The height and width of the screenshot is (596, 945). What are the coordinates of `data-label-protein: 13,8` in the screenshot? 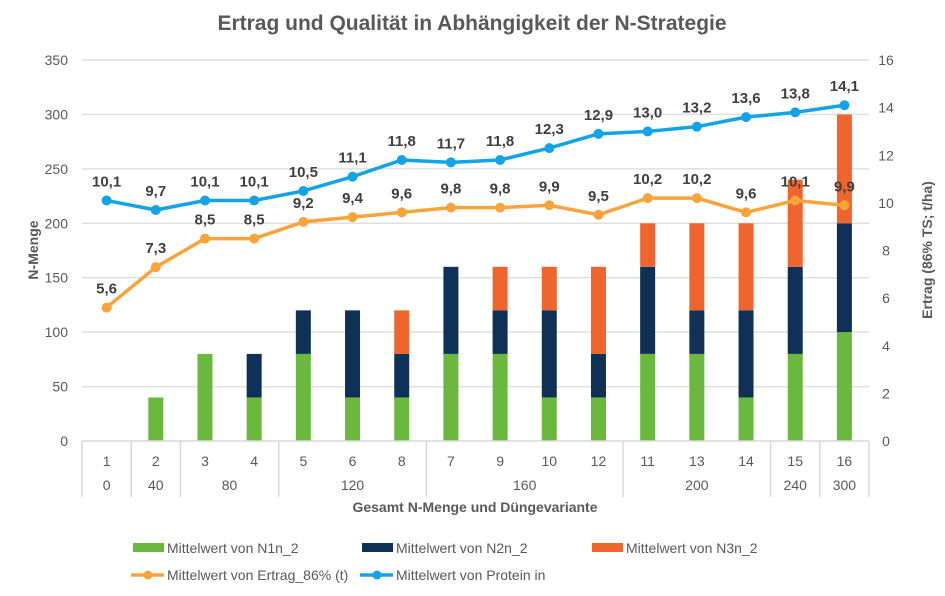 It's located at (795, 93).